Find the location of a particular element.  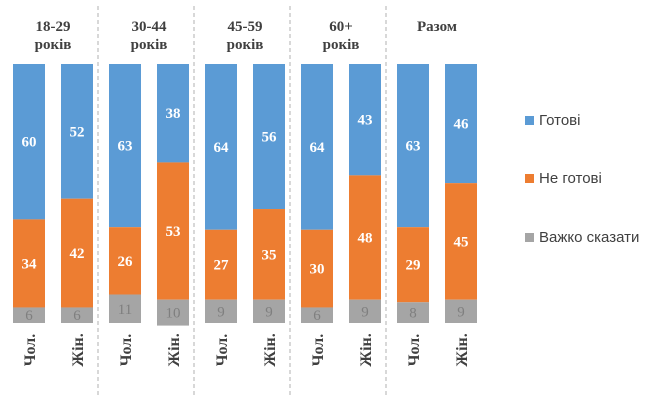

data-label: 38 is located at coordinates (173, 114).